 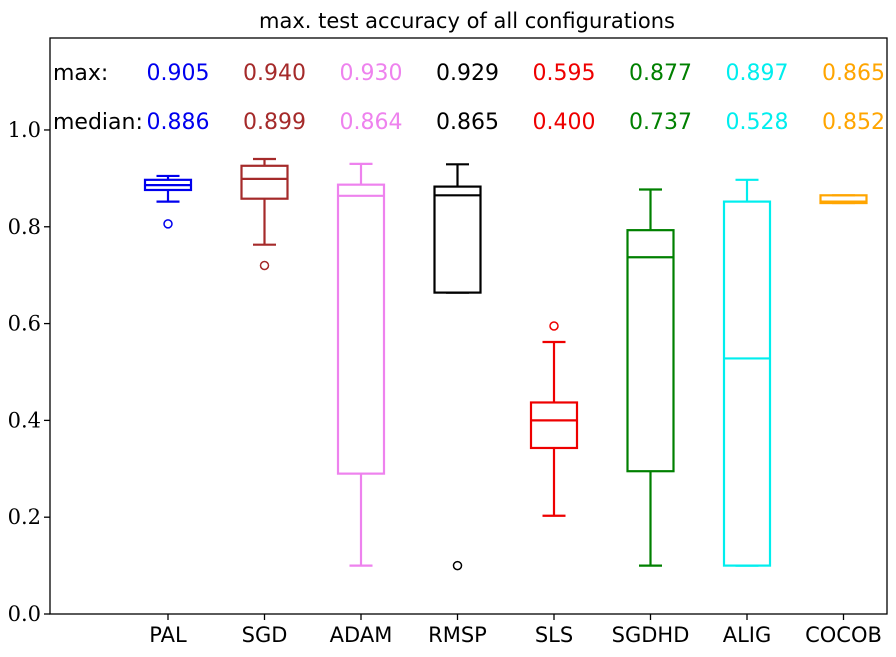 What do you see at coordinates (371, 73) in the screenshot?
I see `max-value-adam: 0.930` at bounding box center [371, 73].